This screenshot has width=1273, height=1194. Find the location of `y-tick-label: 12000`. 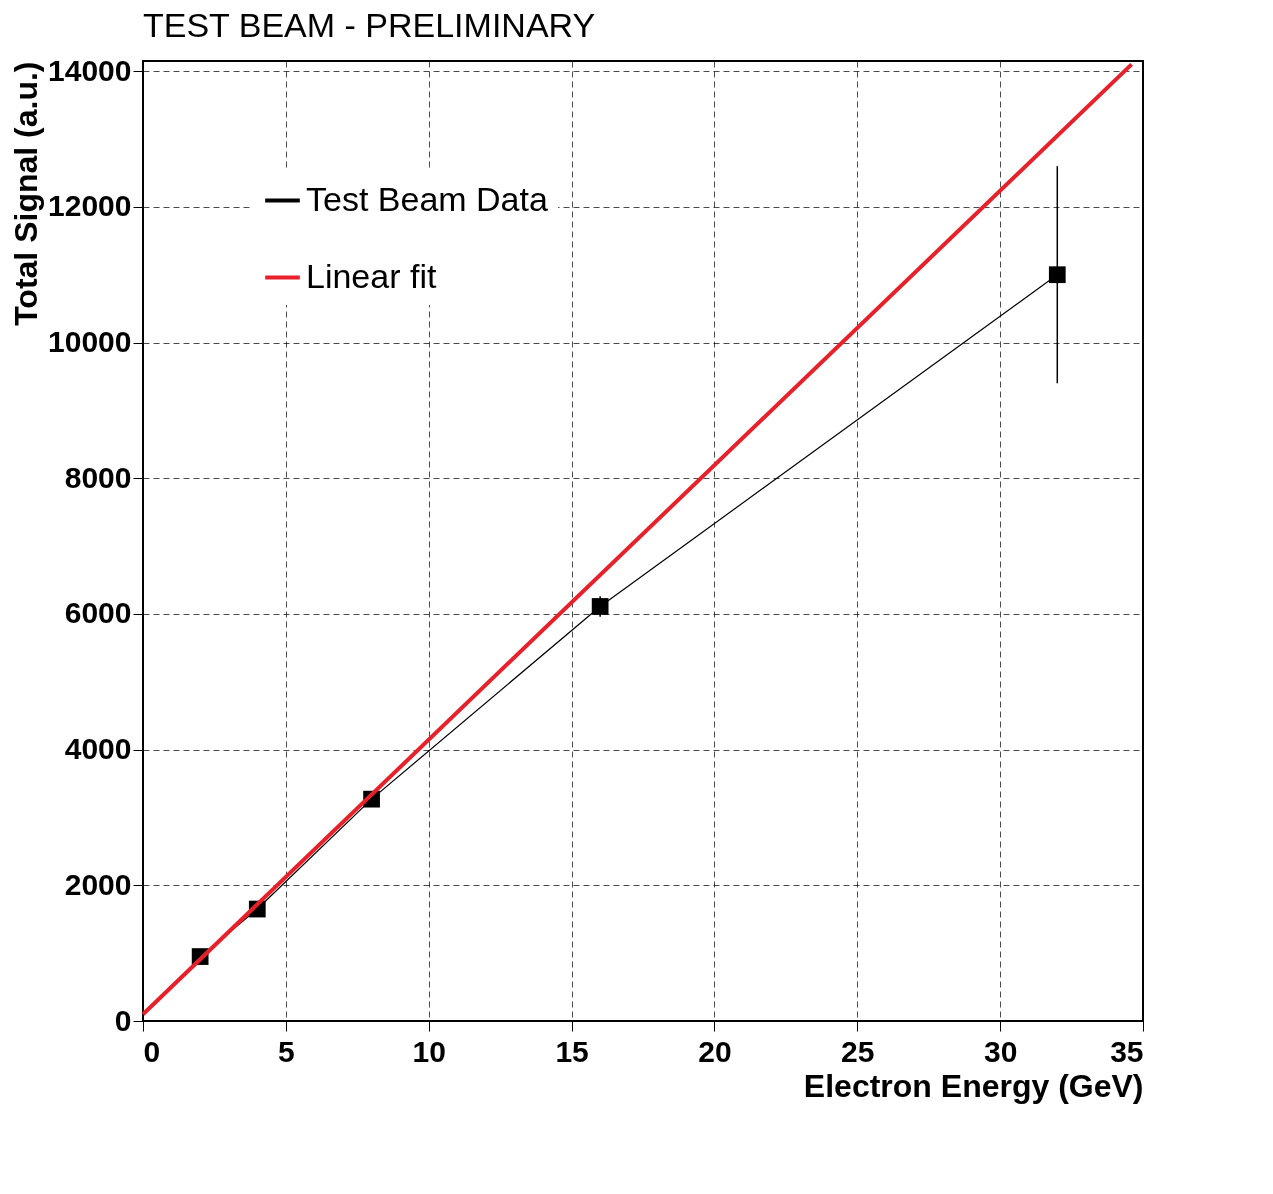

y-tick-label: 12000 is located at coordinates (90, 206).